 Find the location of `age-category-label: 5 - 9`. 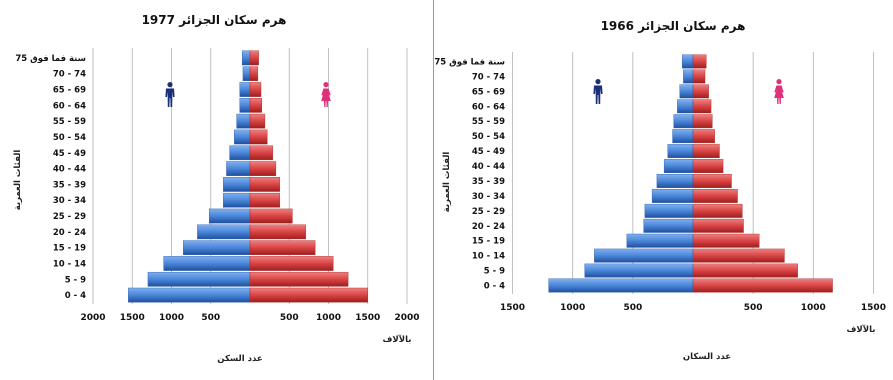

age-category-label: 5 - 9 is located at coordinates (75, 280).